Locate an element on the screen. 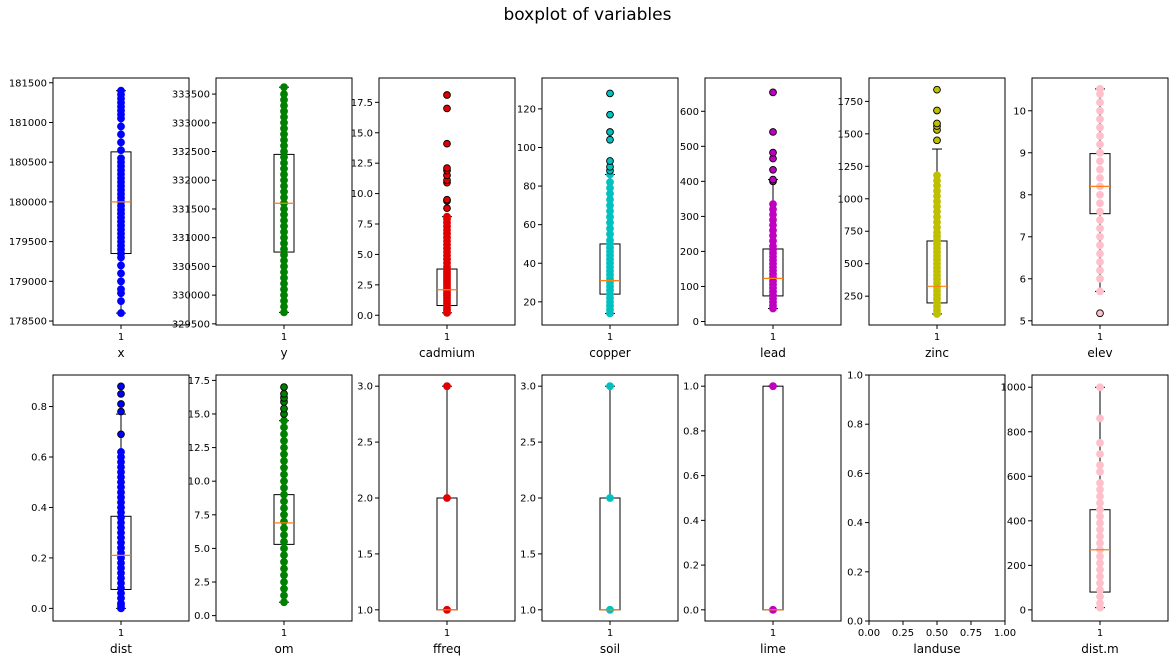  y-tick-label: 5 is located at coordinates (1023, 321).